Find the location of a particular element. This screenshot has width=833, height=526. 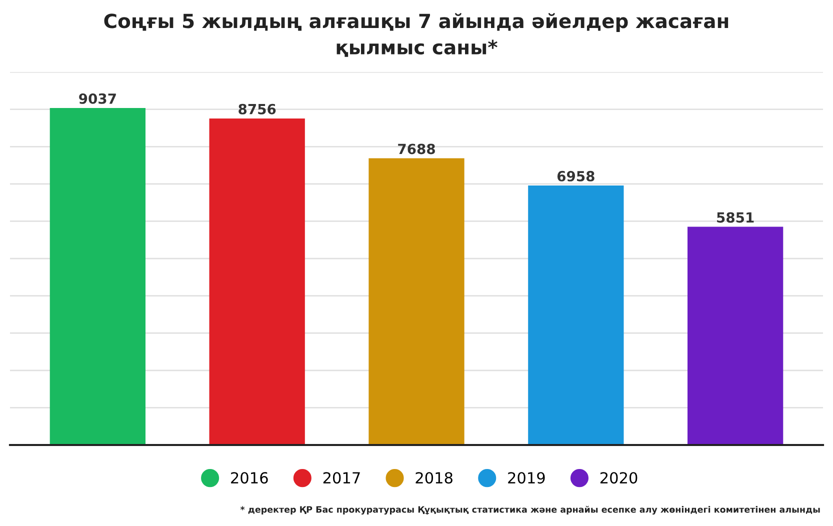

data-label: 5851 is located at coordinates (735, 217).